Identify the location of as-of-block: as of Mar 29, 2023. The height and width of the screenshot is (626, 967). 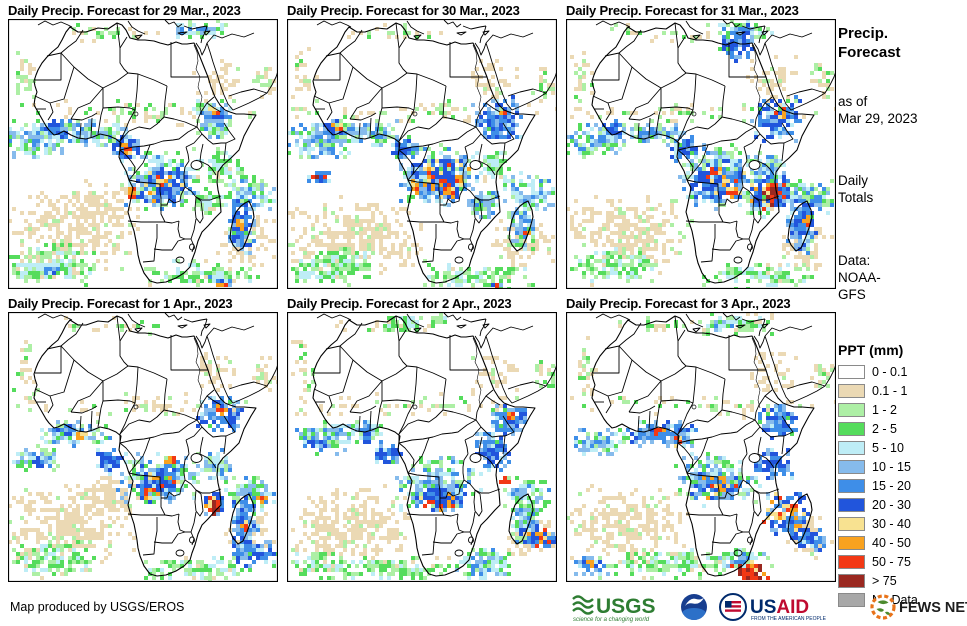
(901, 110).